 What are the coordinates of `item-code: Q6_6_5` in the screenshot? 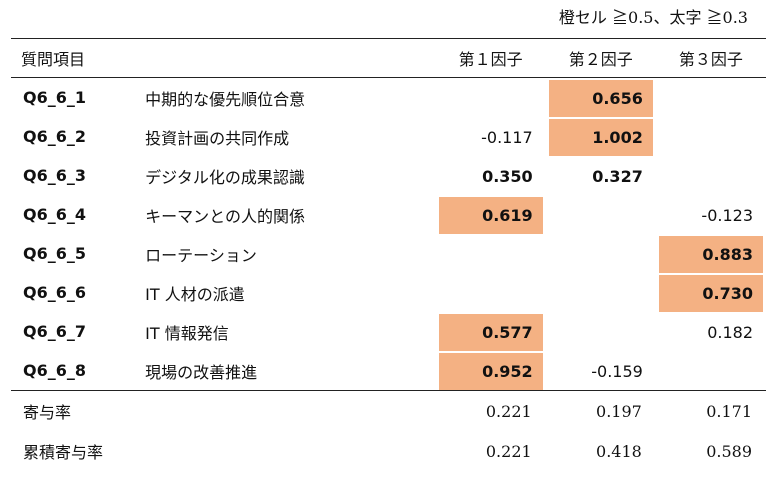 It's located at (54, 253).